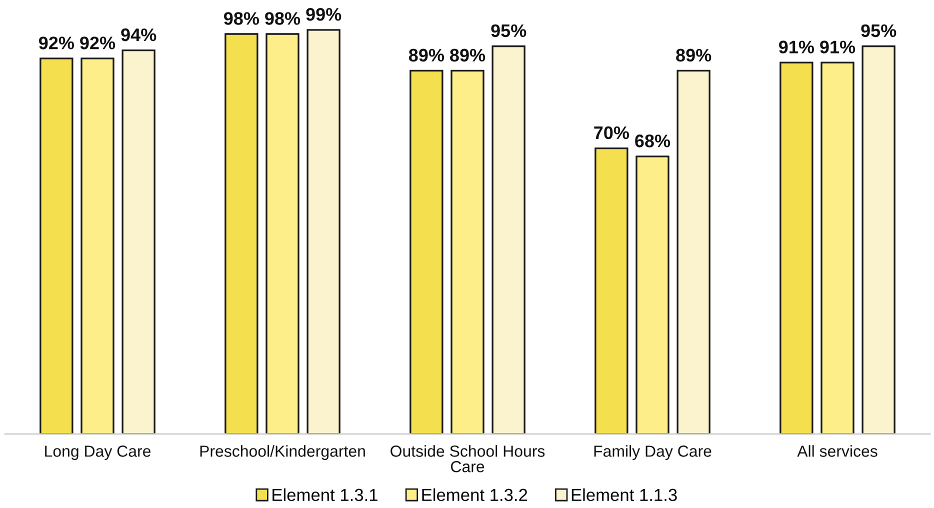  What do you see at coordinates (653, 452) in the screenshot?
I see `x-tick-label: Family Day Care` at bounding box center [653, 452].